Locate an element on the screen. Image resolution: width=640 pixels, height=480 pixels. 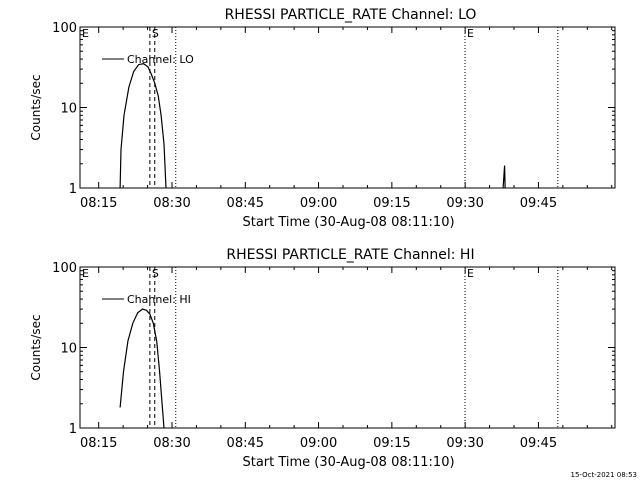
legend-label: Channel: HI is located at coordinates (159, 299).